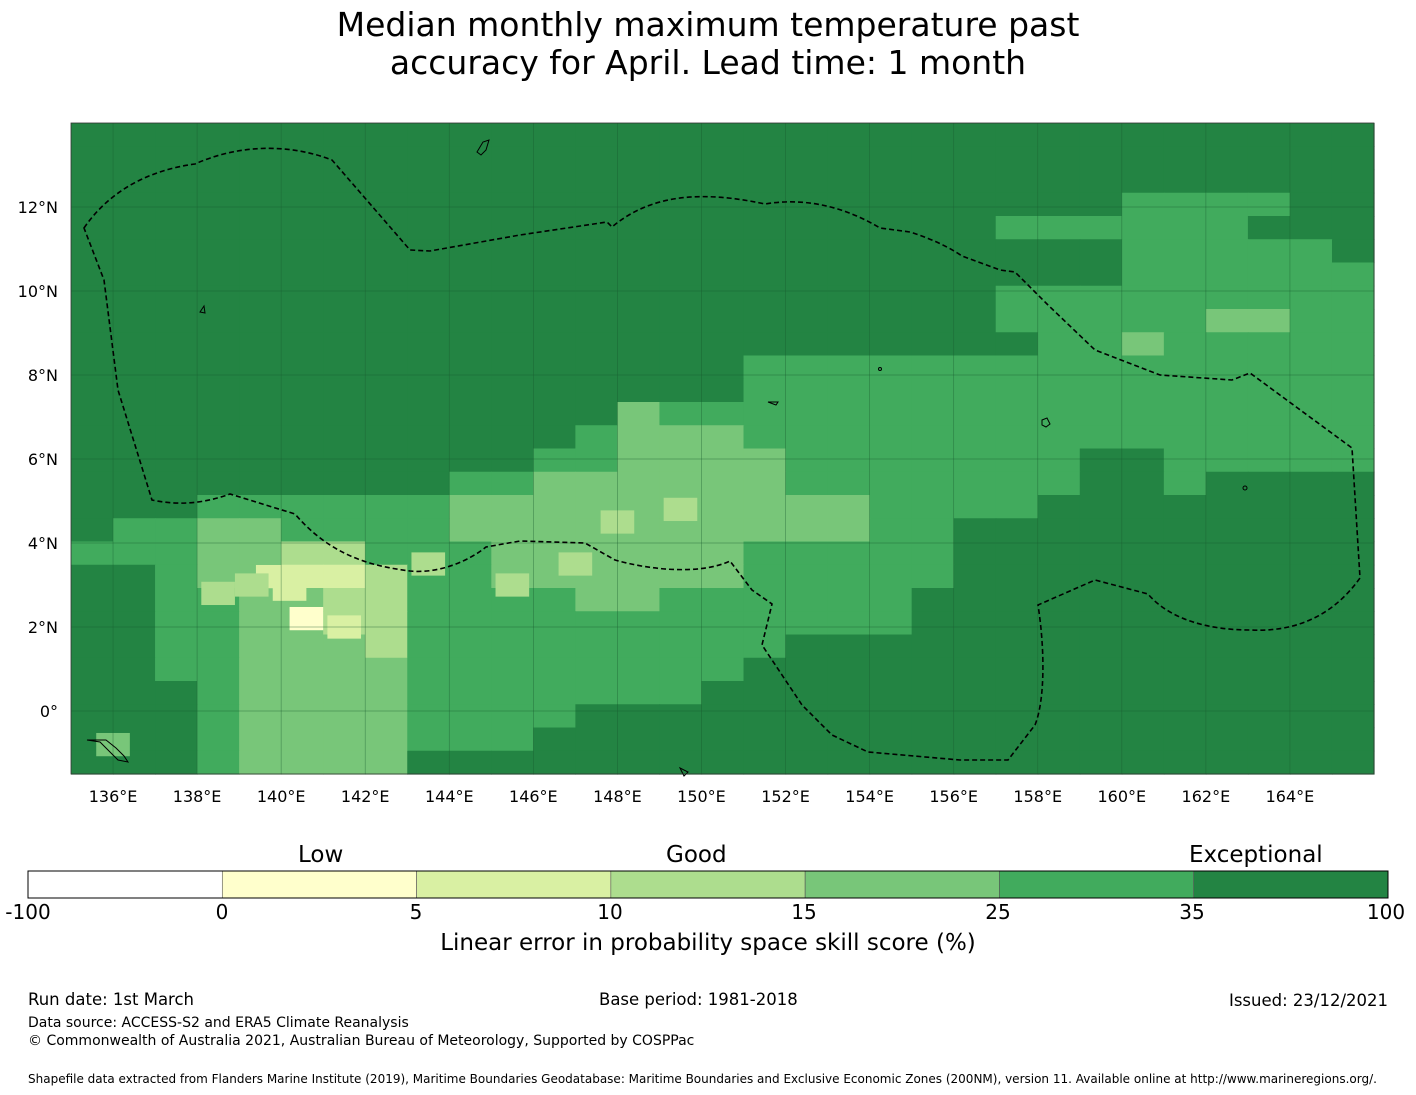 Image resolution: width=1416 pixels, height=1095 pixels. I want to click on grid-cell-patch, so click(306, 618).